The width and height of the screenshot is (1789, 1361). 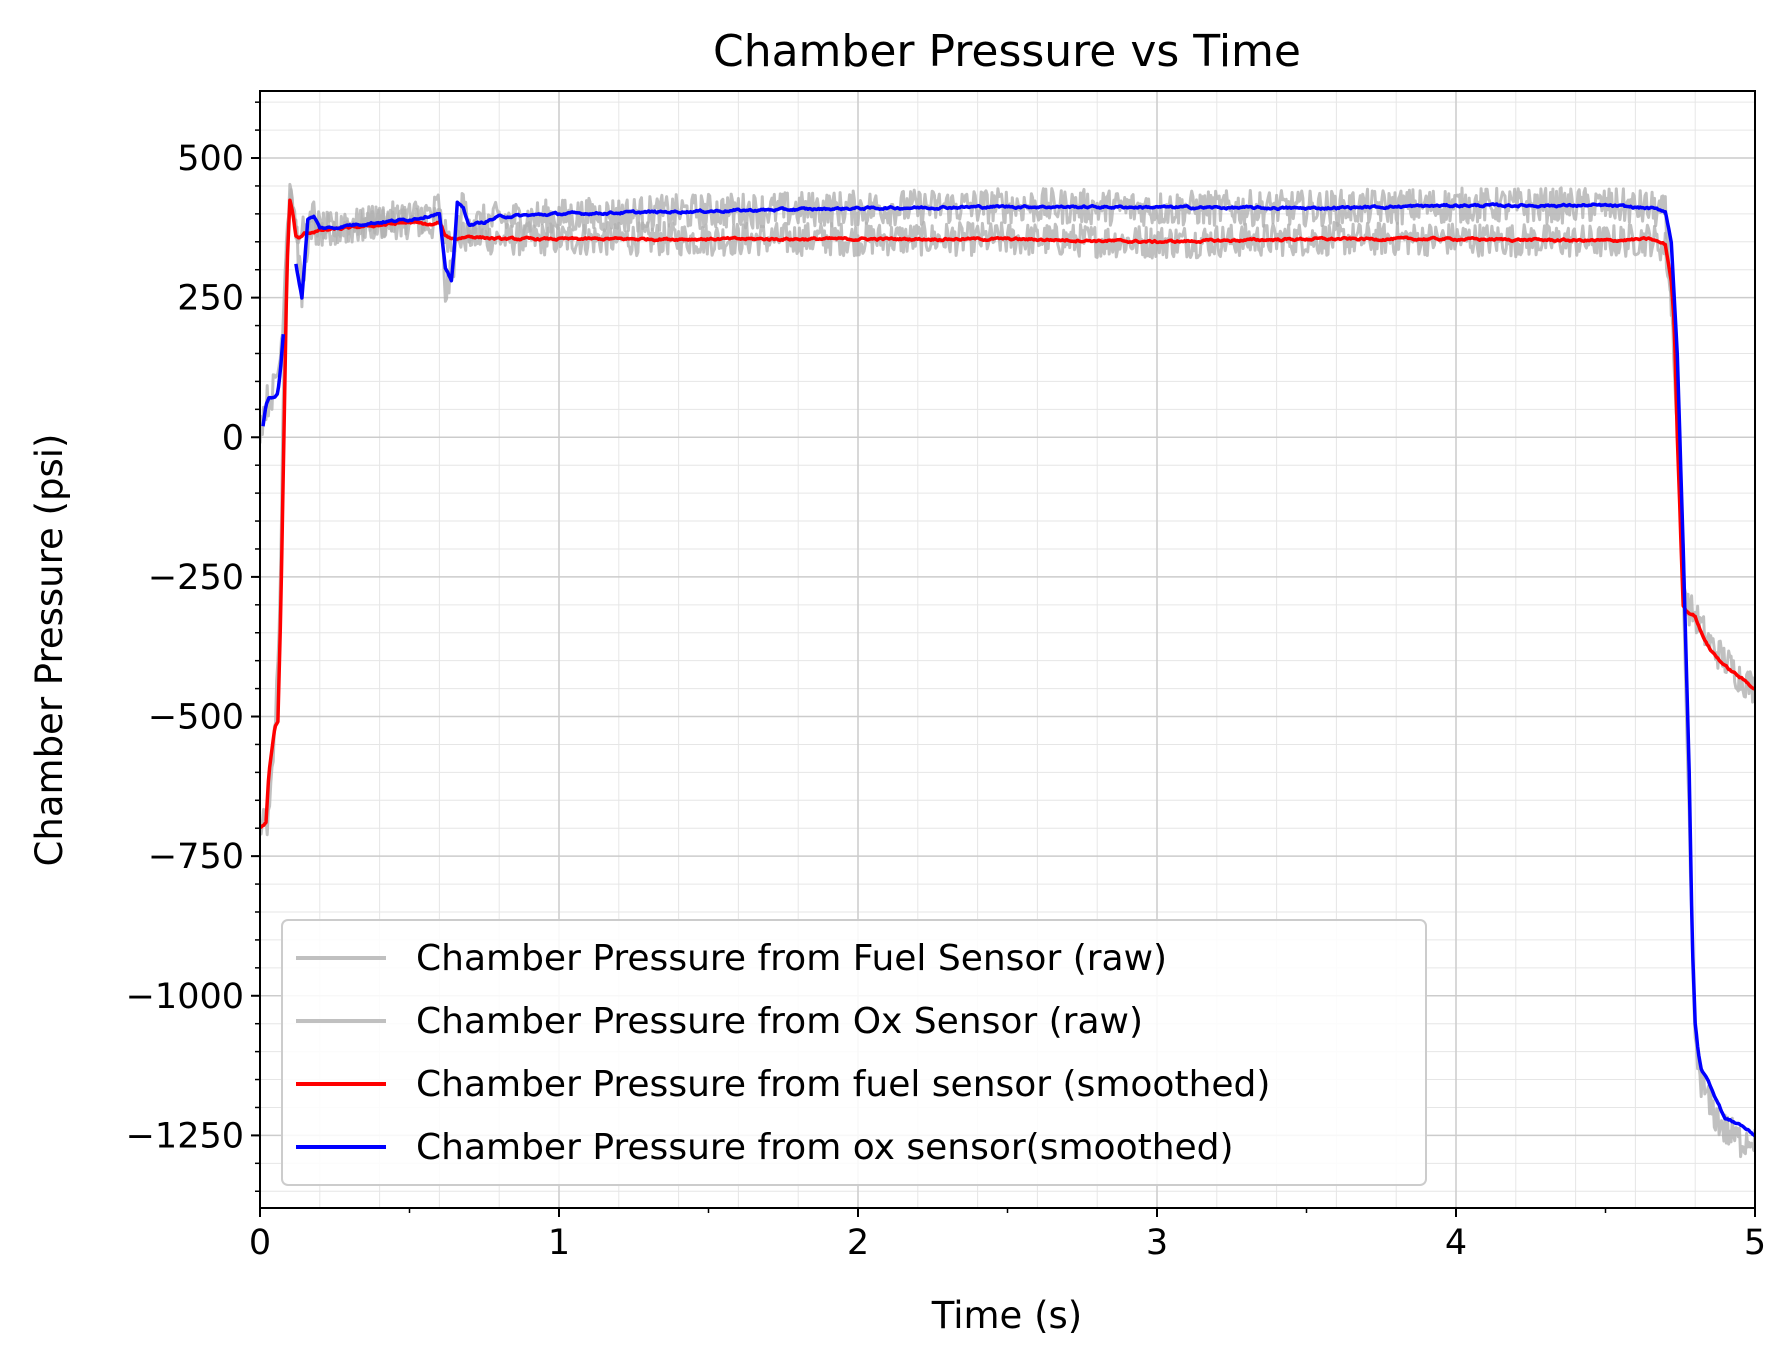 What do you see at coordinates (858, 1243) in the screenshot?
I see `x-tick-label: 2` at bounding box center [858, 1243].